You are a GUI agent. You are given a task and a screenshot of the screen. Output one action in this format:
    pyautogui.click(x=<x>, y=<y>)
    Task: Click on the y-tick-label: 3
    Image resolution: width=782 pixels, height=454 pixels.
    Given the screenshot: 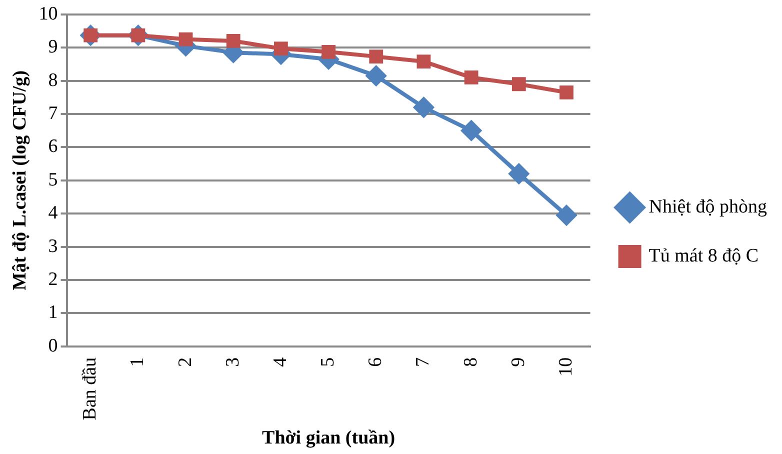 What is the action you would take?
    pyautogui.click(x=53, y=246)
    